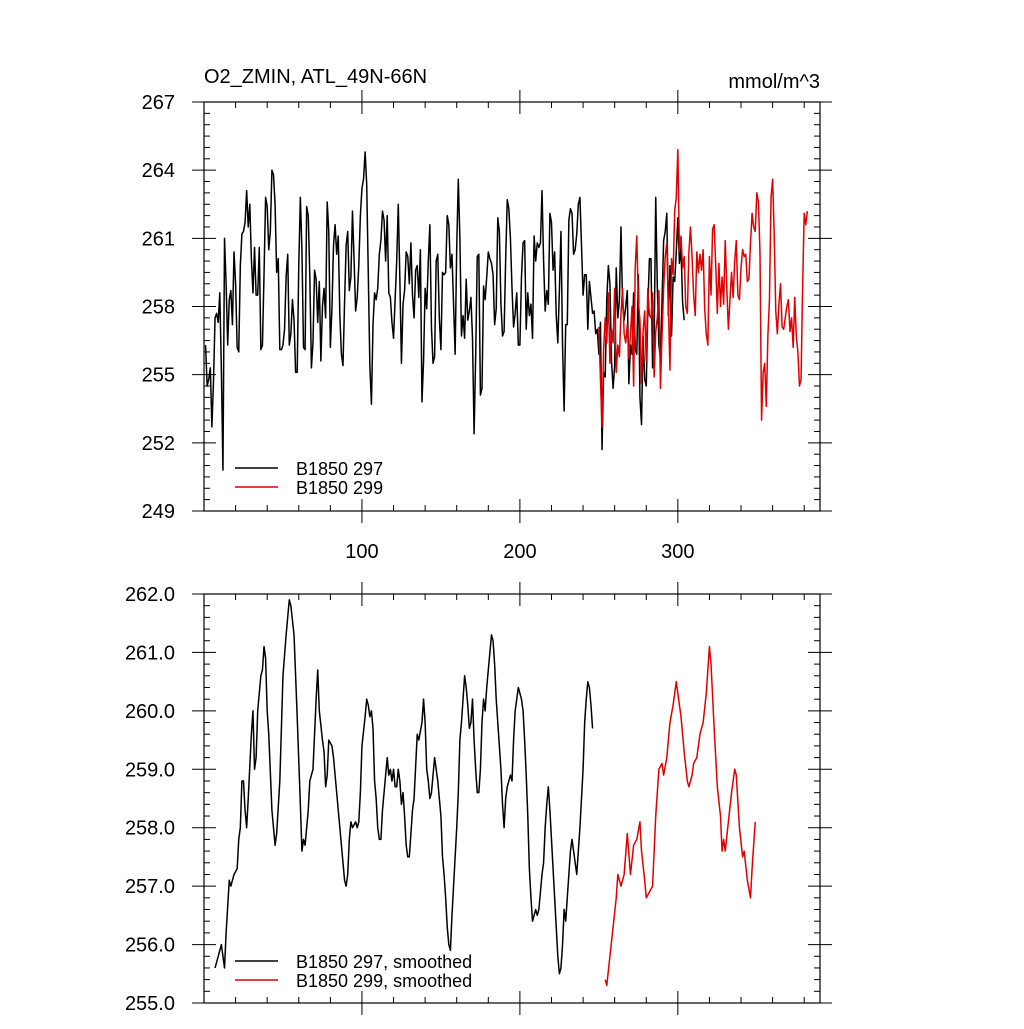 The height and width of the screenshot is (1029, 1024). Describe the element at coordinates (158, 376) in the screenshot. I see `y-tick-label: 255` at that location.